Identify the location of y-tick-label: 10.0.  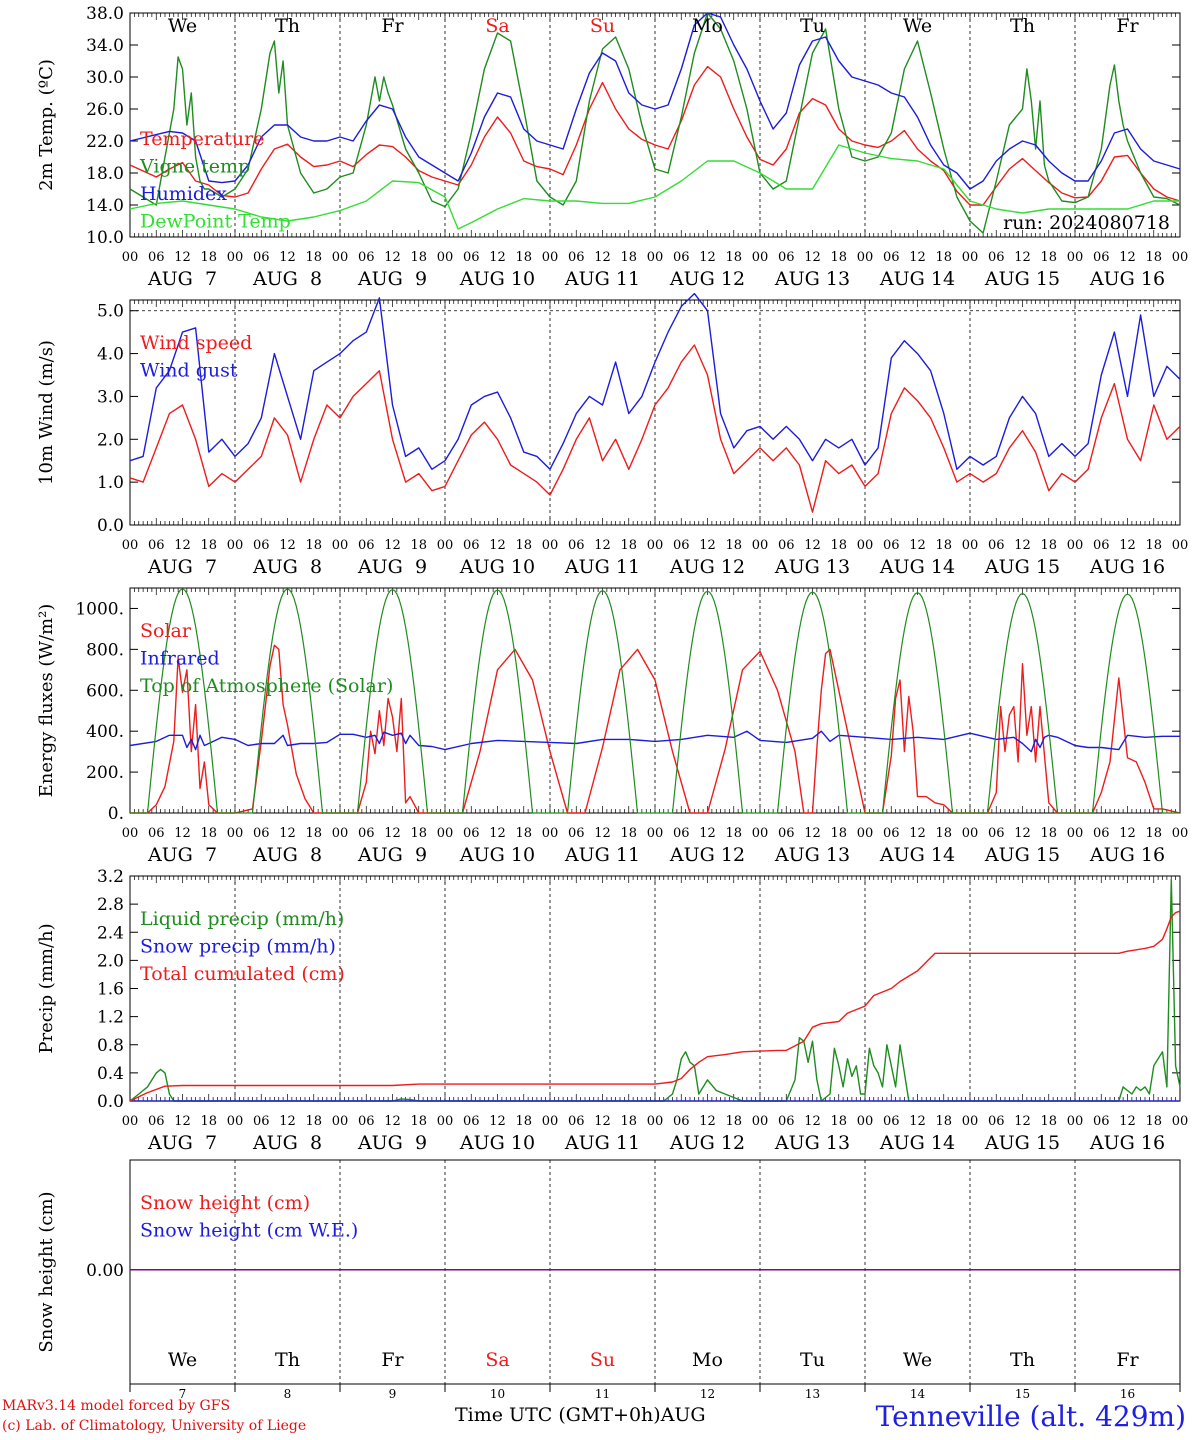
(105, 238).